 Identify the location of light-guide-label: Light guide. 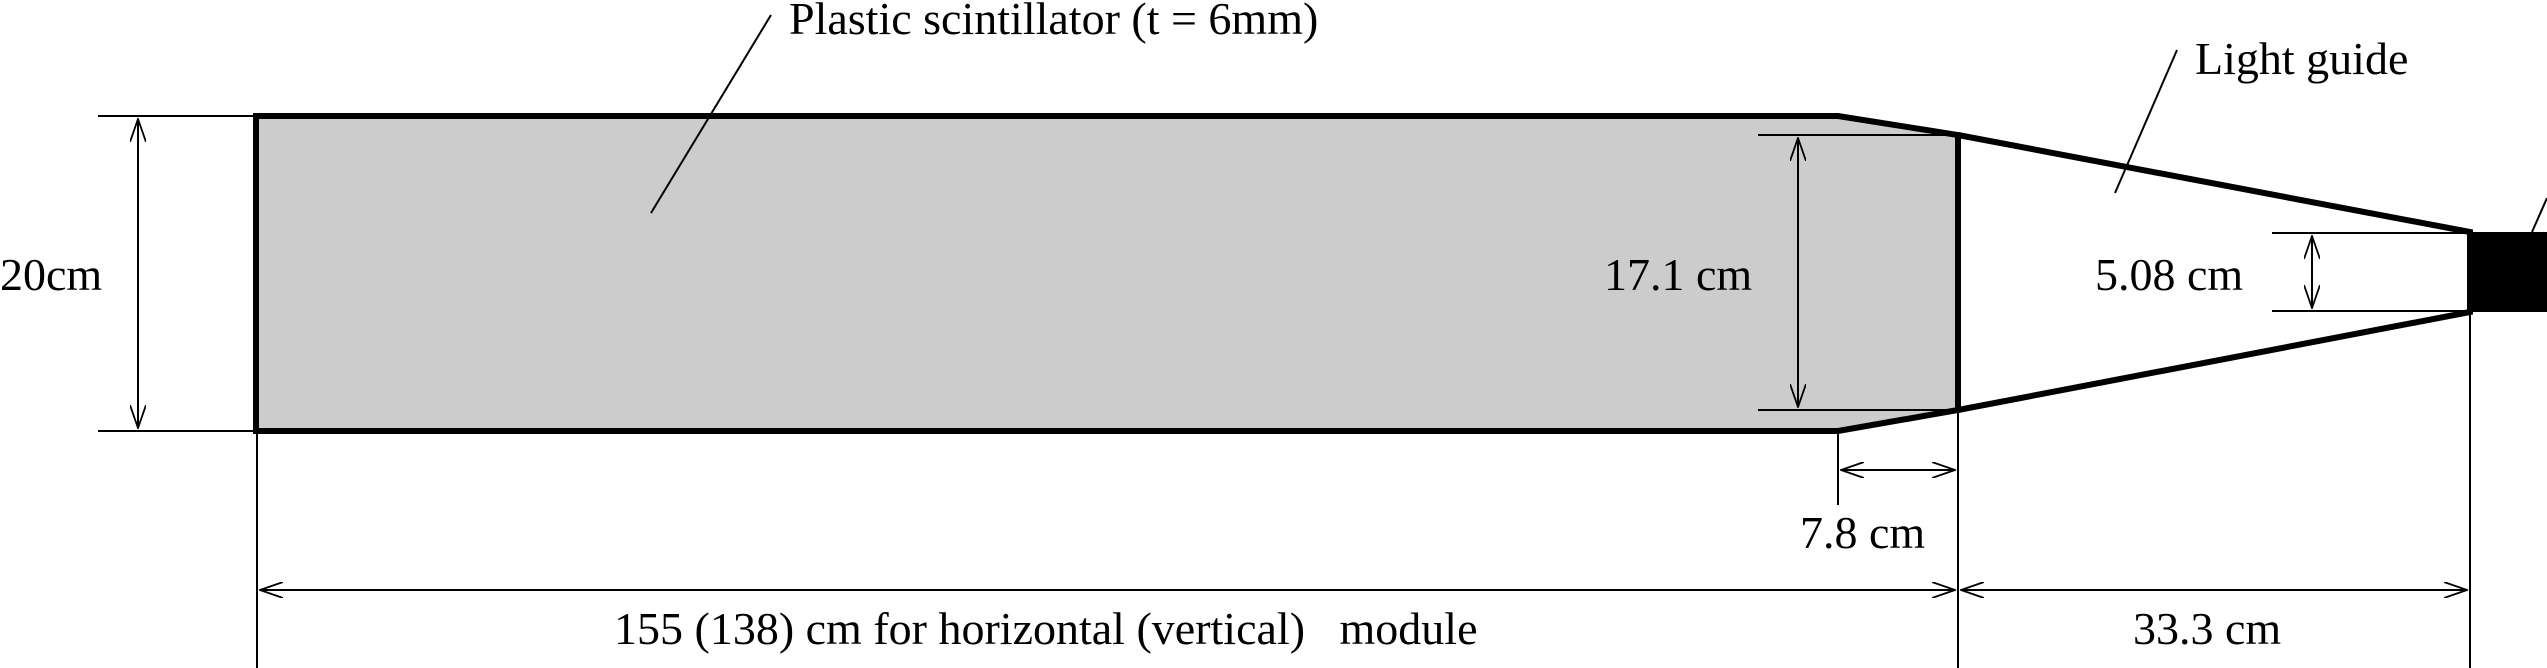
(2301, 58).